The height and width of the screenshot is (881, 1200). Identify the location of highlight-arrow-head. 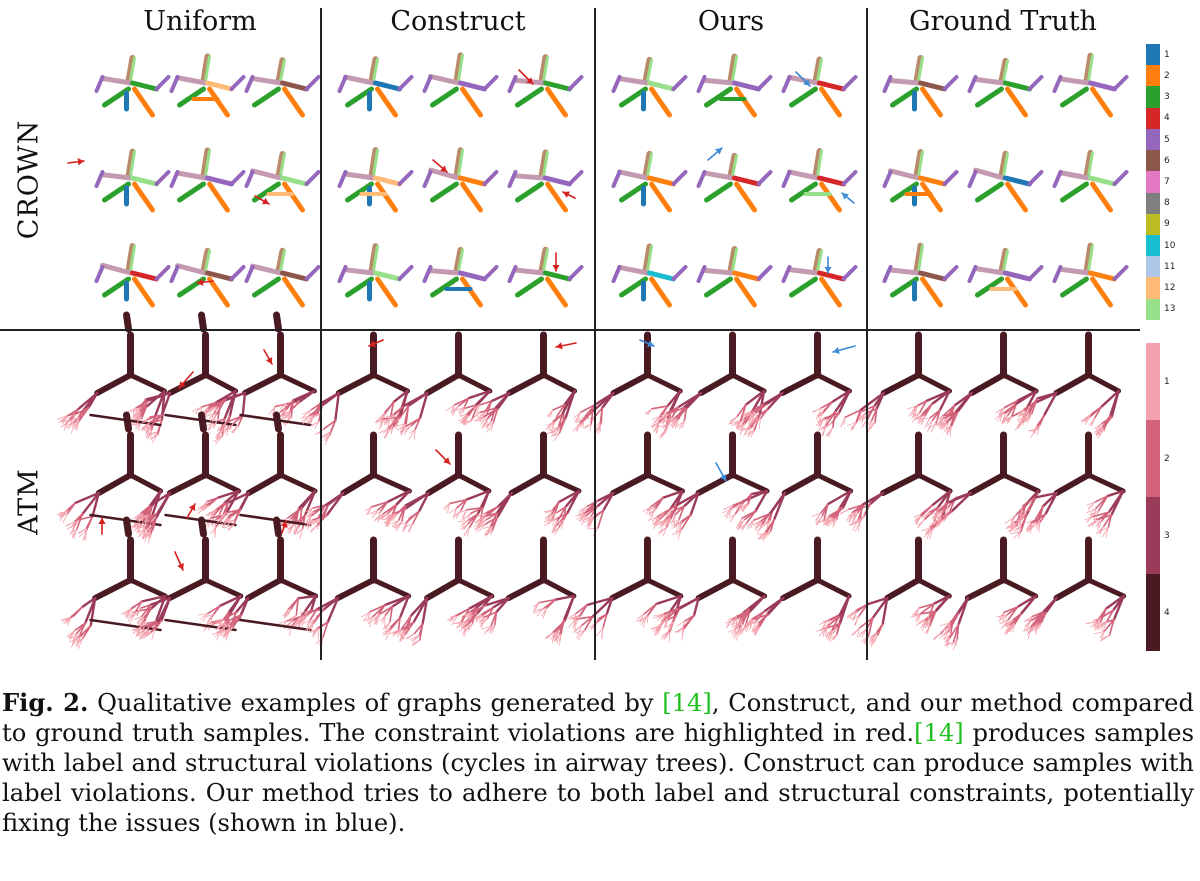
(446, 460).